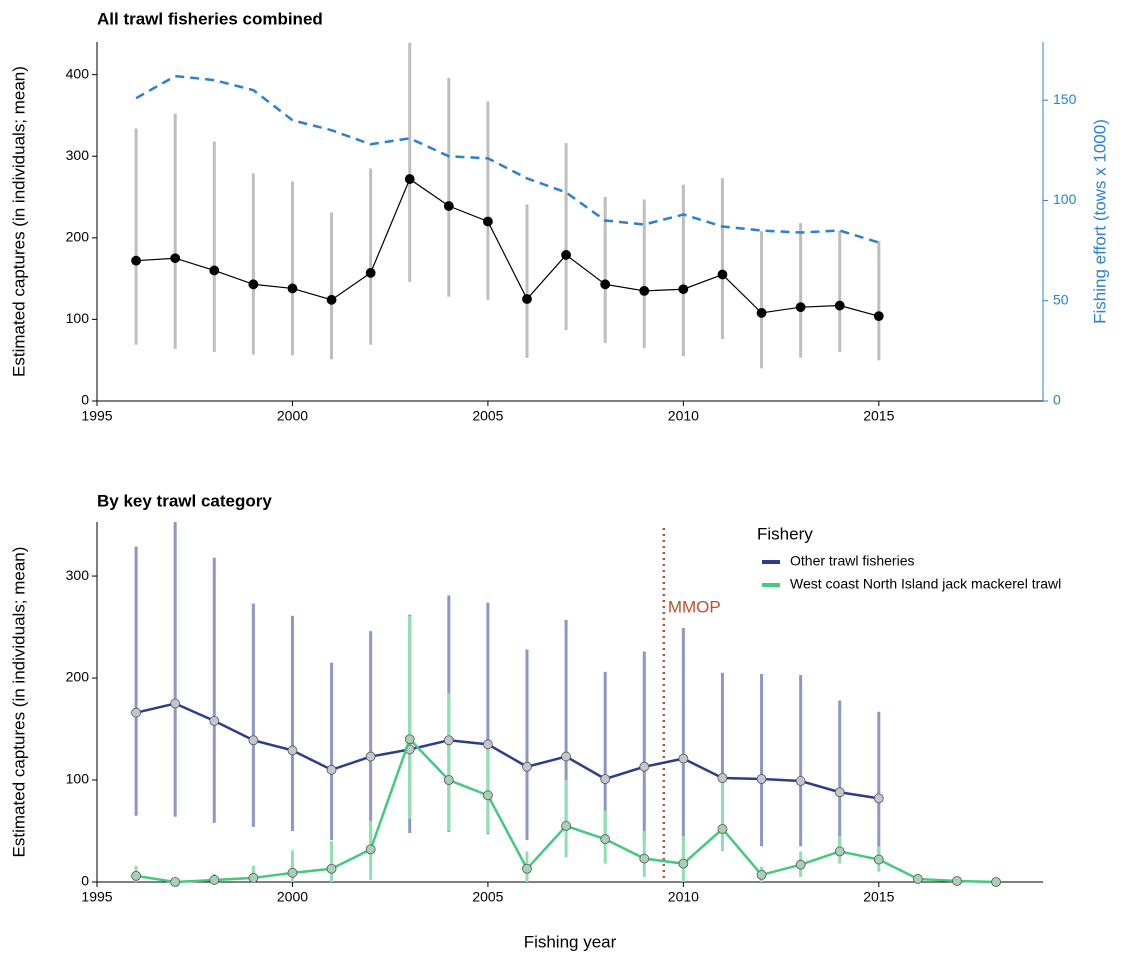 This screenshot has height=960, width=1131. I want to click on y2-tick-label: 100, so click(1065, 199).